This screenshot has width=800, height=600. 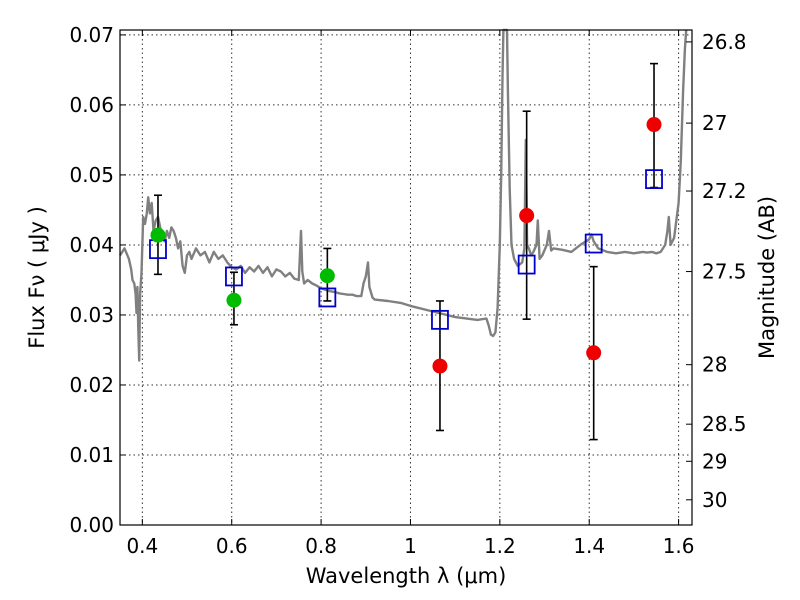 I want to click on x-tick-label: 0.8, so click(x=321, y=546).